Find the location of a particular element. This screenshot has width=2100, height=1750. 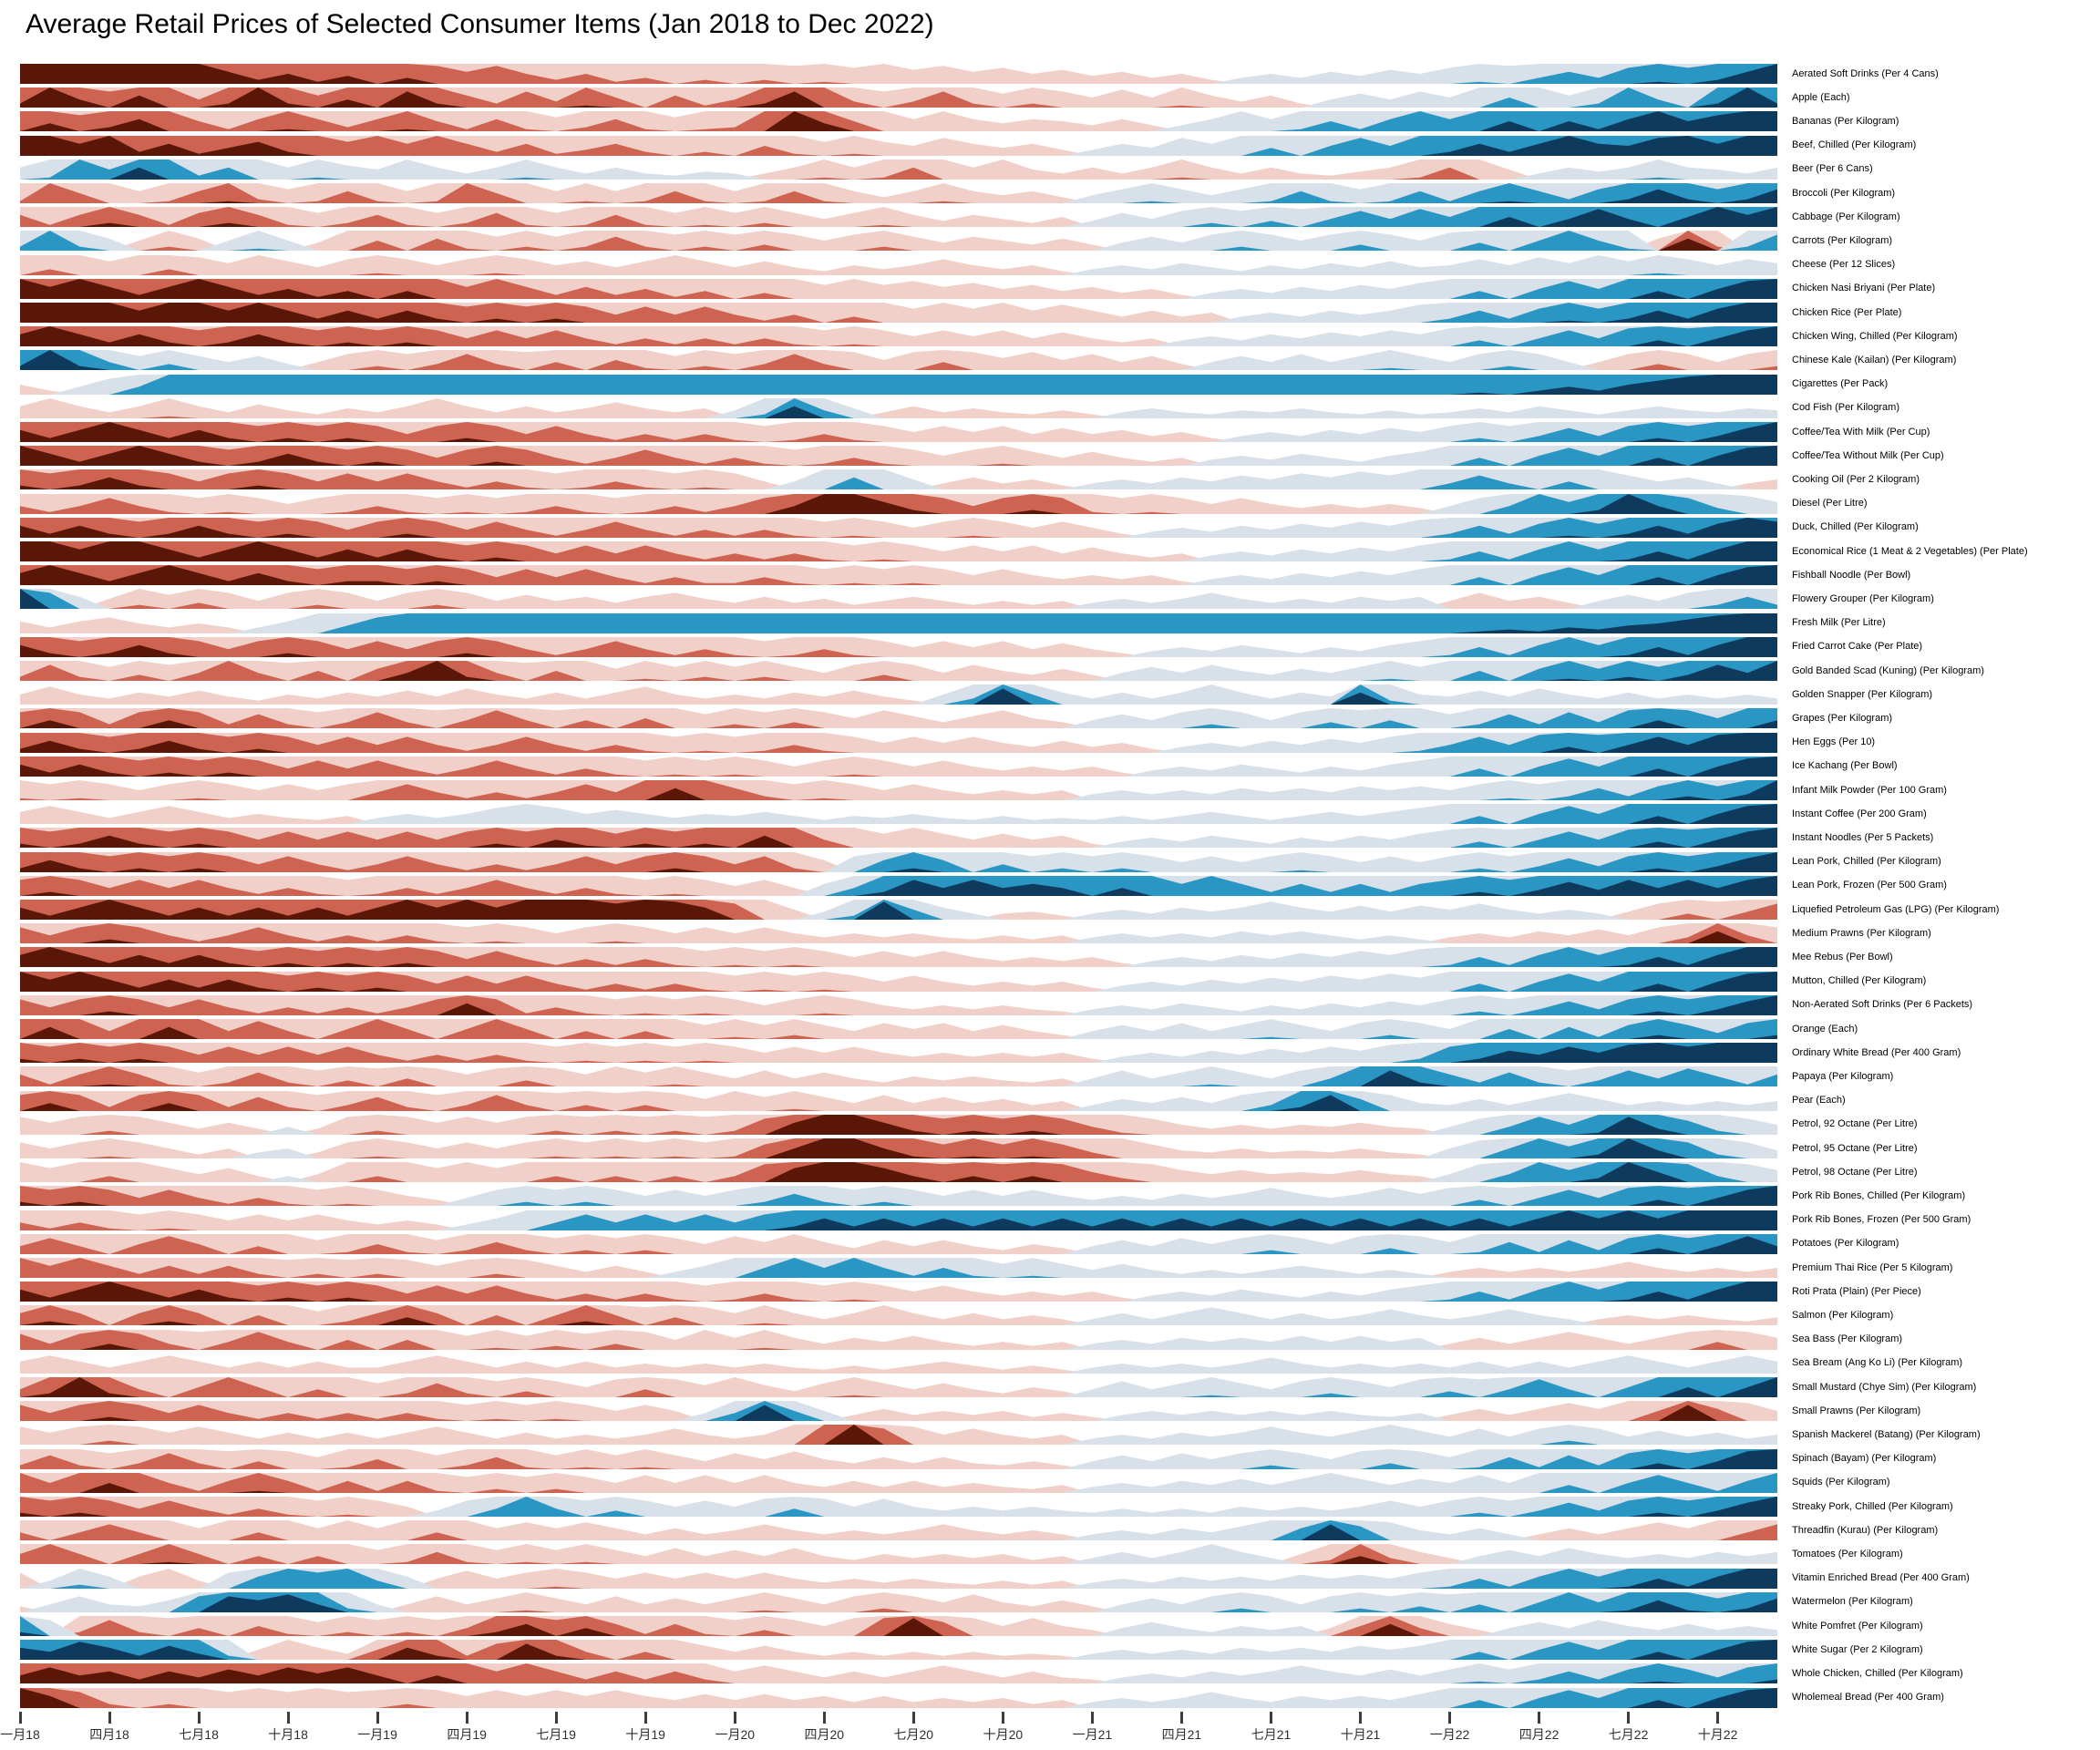

row-label: Fried Carrot Cake (Per Plate) is located at coordinates (1858, 647).